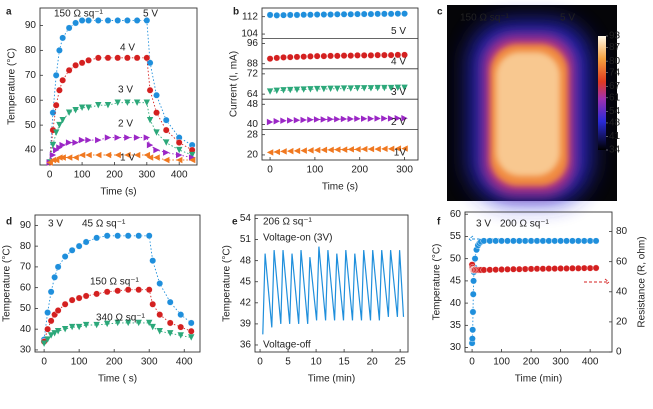 This screenshot has height=409, width=653. I want to click on series-label: 45 Ω sq⁻¹, so click(104, 224).